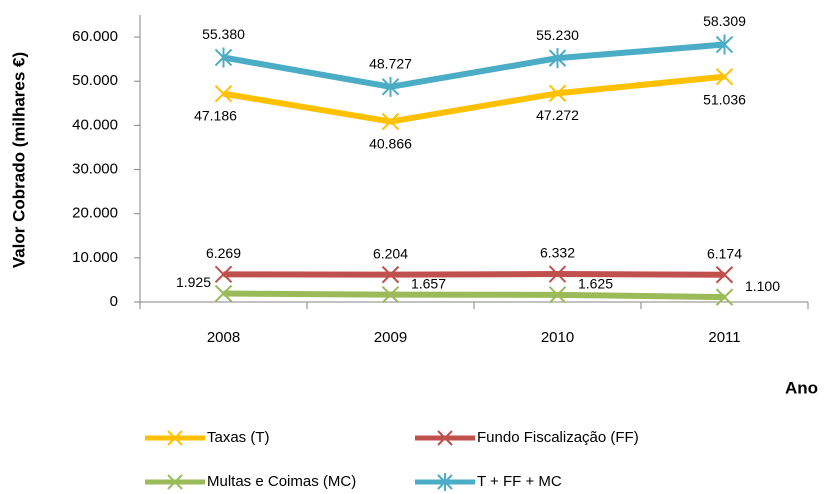 The height and width of the screenshot is (494, 831). Describe the element at coordinates (557, 115) in the screenshot. I see `data-label: 47.272` at that location.